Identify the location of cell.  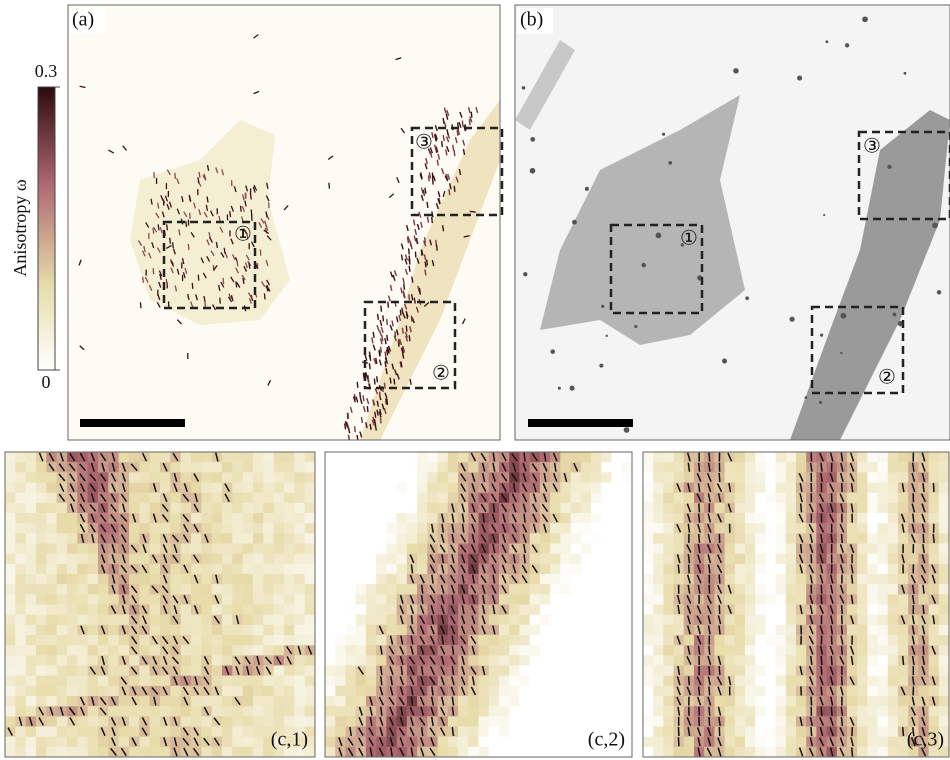
(430, 270).